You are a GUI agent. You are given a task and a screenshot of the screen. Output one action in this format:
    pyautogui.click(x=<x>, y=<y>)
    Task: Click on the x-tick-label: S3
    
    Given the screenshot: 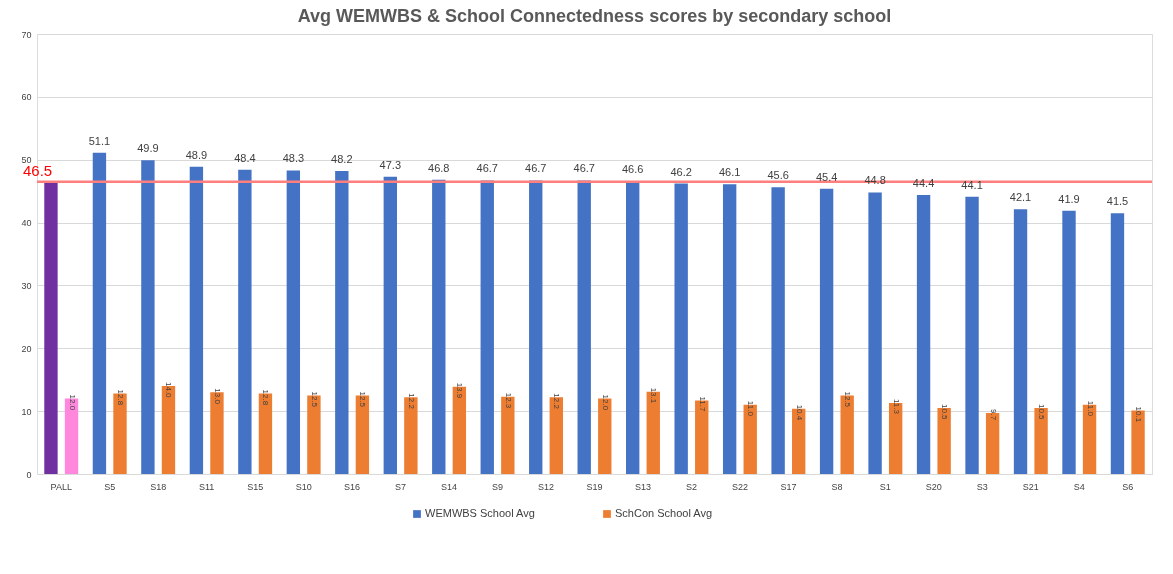 What is the action you would take?
    pyautogui.click(x=982, y=486)
    